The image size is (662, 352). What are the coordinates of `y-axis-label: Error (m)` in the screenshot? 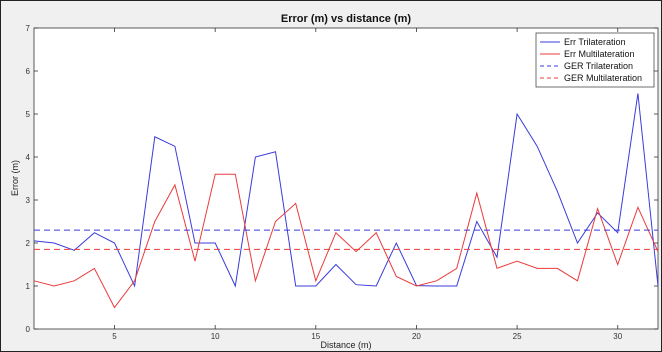 It's located at (15, 178).